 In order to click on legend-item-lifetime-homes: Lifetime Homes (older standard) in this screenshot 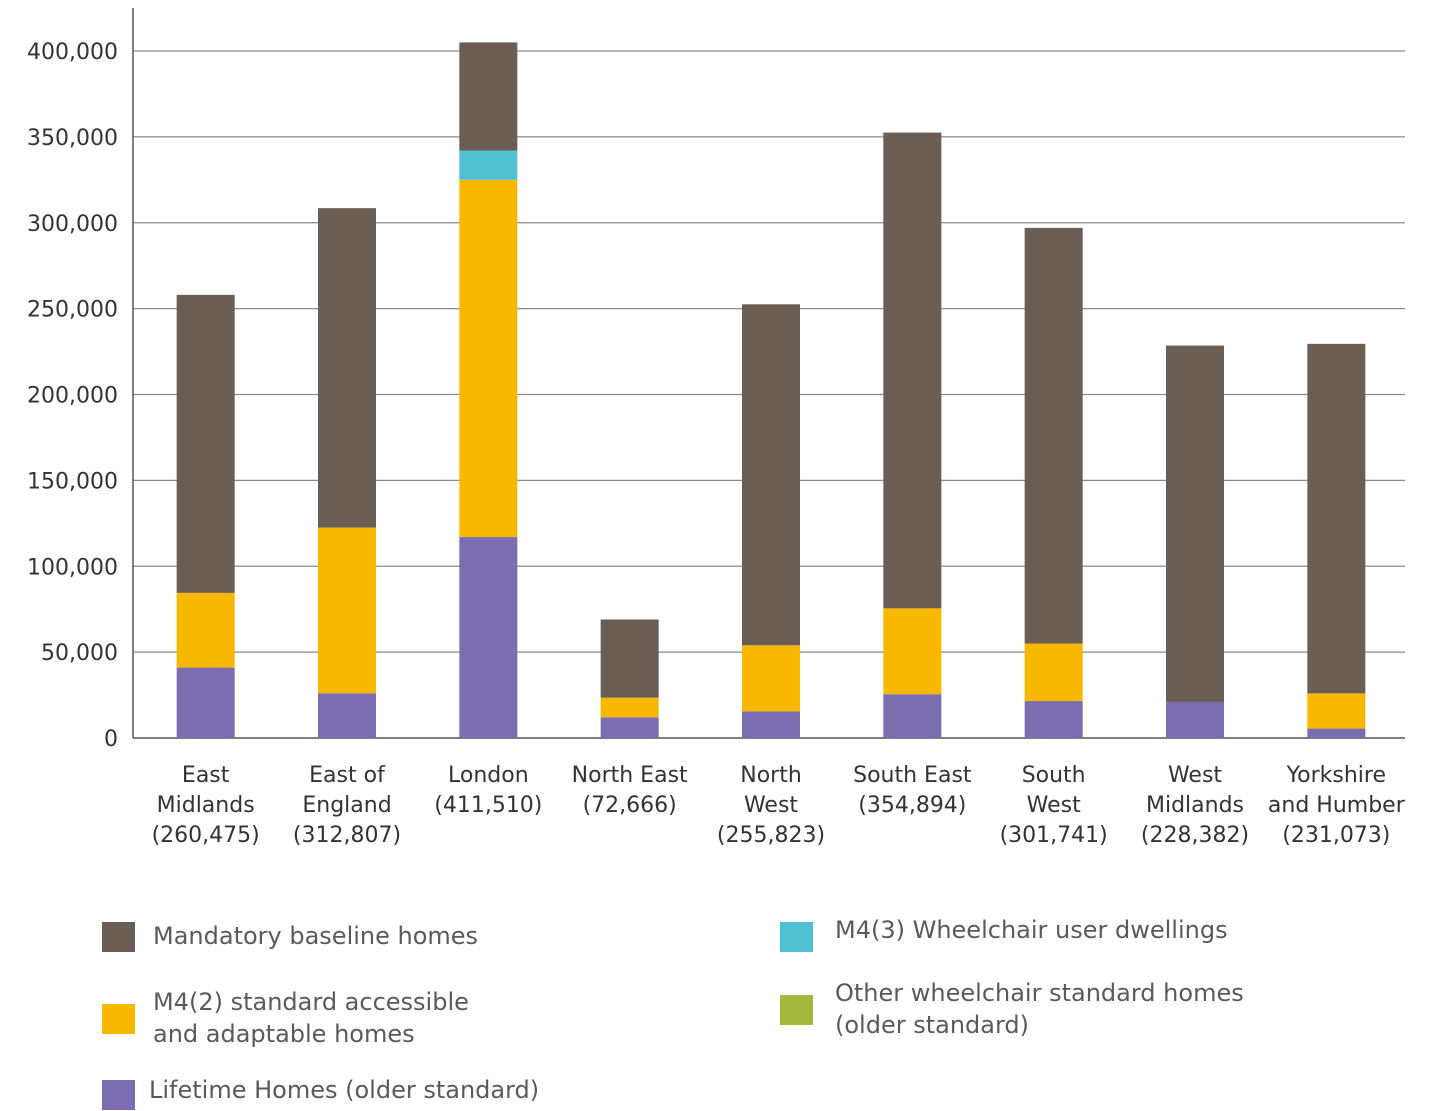, I will do `click(320, 1093)`.